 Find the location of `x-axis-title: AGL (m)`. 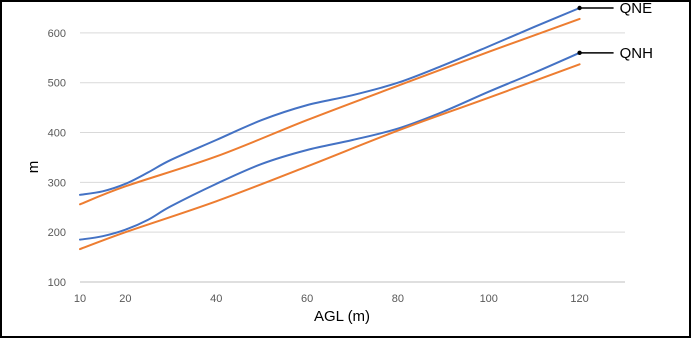

x-axis-title: AGL (m) is located at coordinates (342, 316).